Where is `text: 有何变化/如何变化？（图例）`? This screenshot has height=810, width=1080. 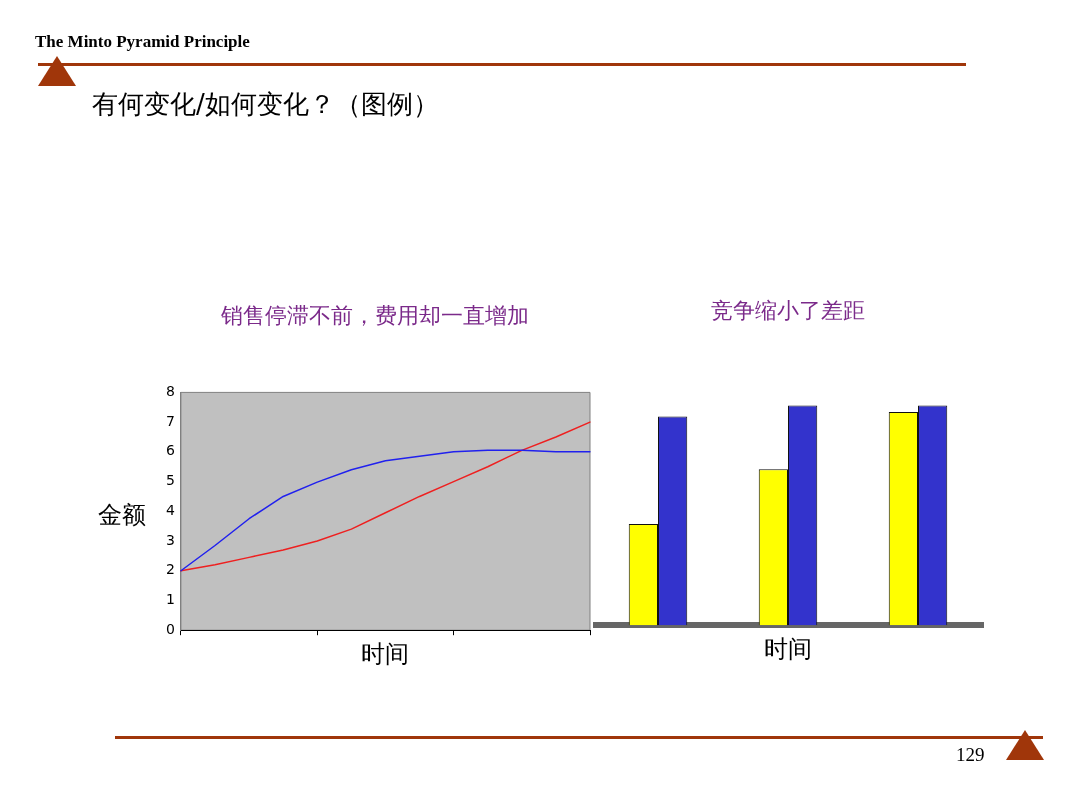
text: 有何变化/如何变化？（图例） is located at coordinates (265, 104).